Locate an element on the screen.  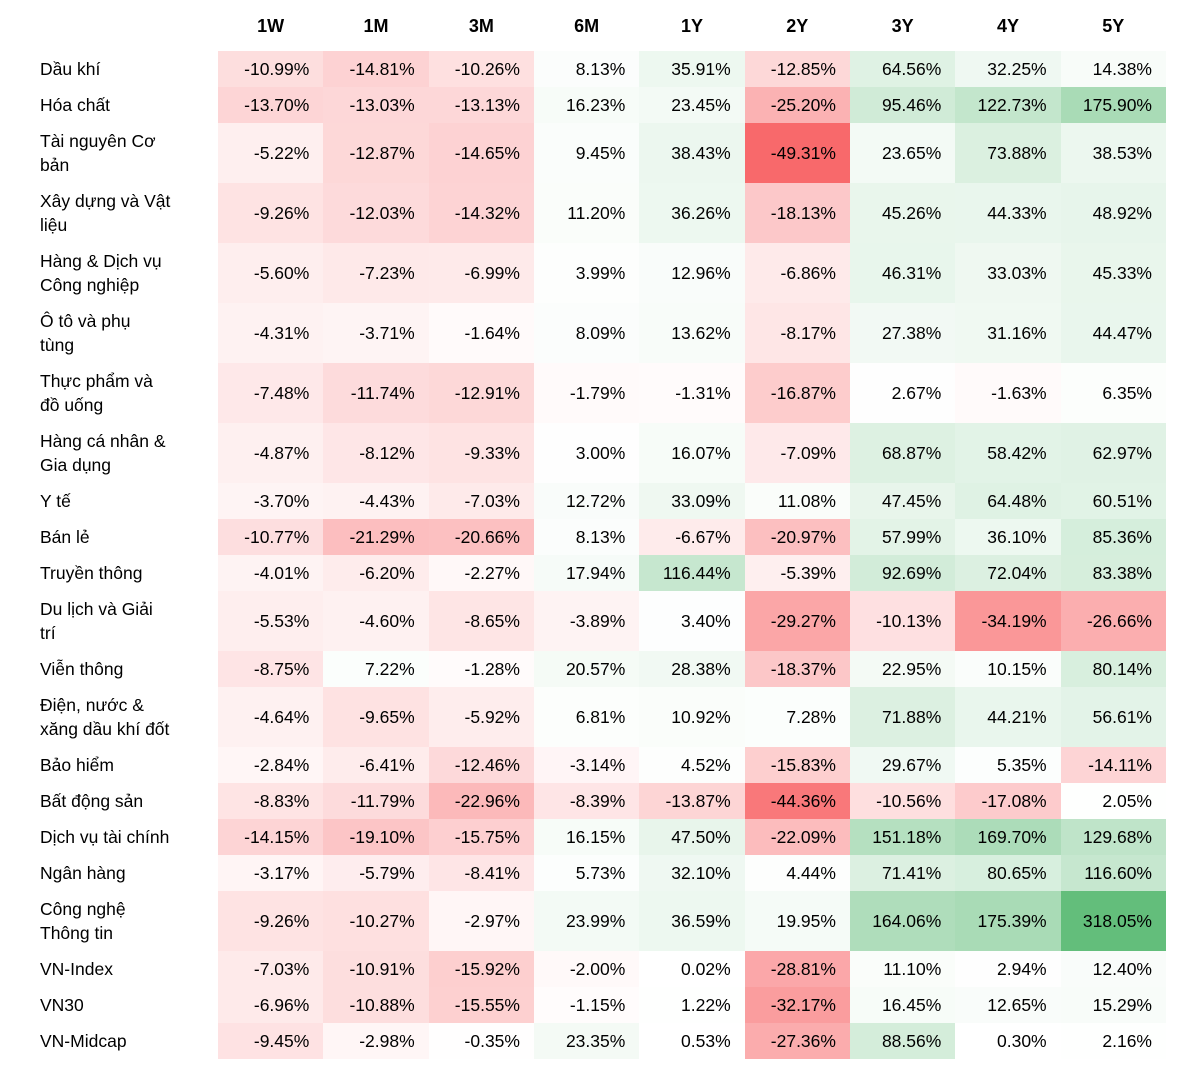
heatmap-cell: 35.91% is located at coordinates (692, 69).